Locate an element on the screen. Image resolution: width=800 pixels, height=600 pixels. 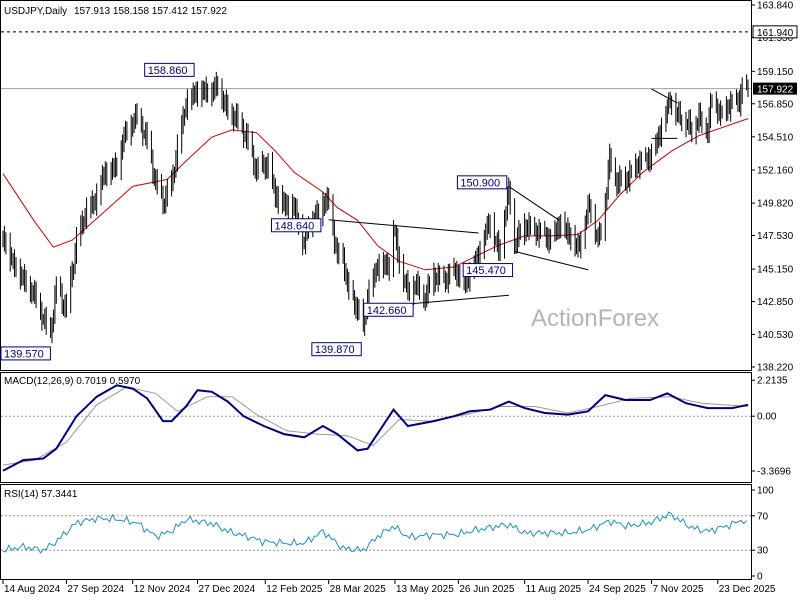
rsi-header: RSI(14) 57.3441 is located at coordinates (41, 494).